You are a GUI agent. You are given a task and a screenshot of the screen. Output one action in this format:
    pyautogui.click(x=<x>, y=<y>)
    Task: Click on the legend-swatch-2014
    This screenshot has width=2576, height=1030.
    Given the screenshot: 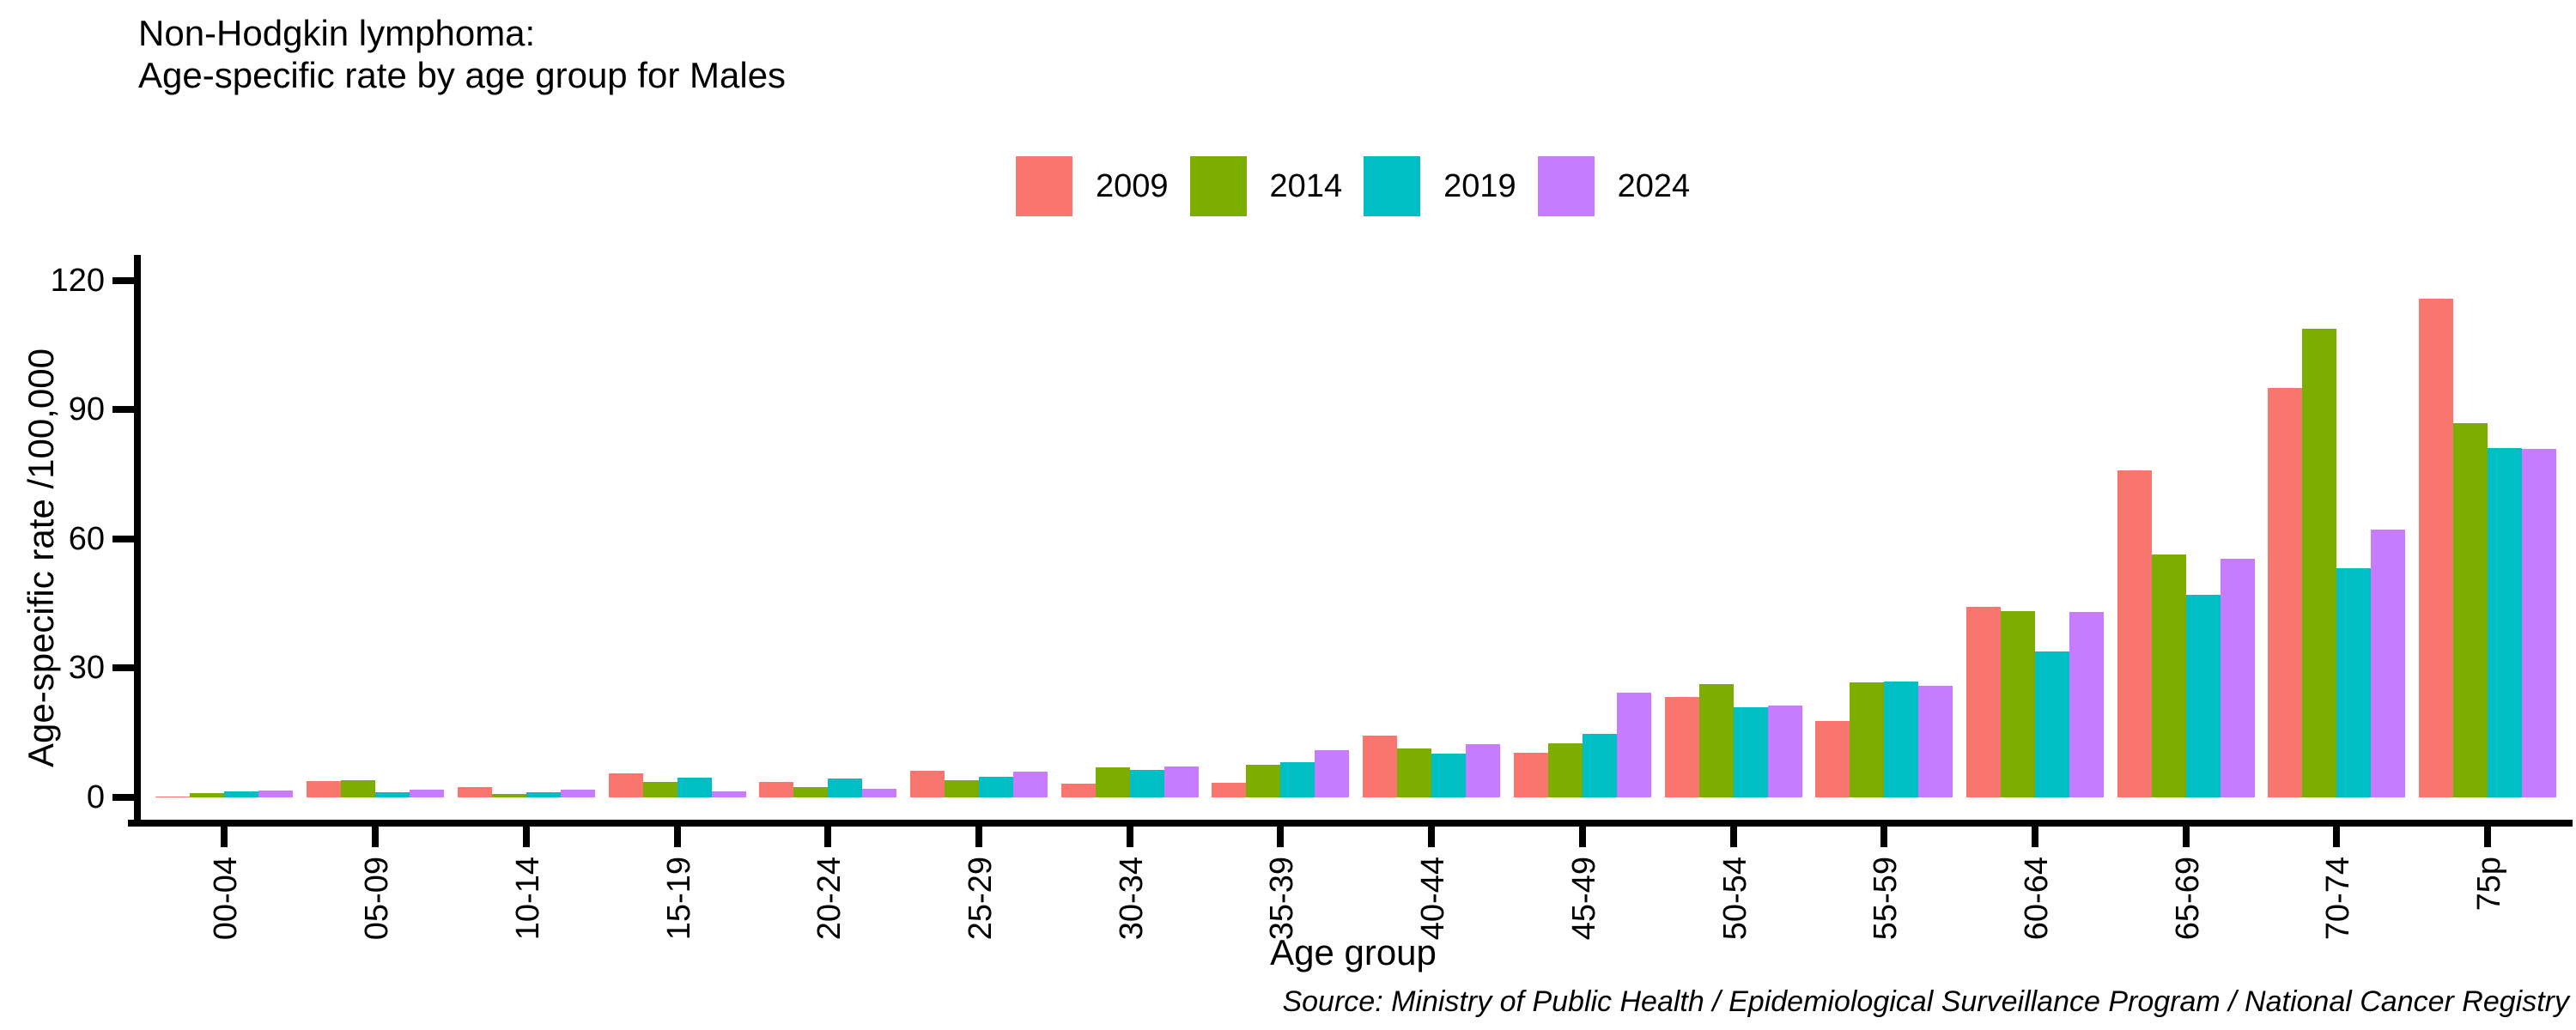 What is the action you would take?
    pyautogui.click(x=1218, y=186)
    